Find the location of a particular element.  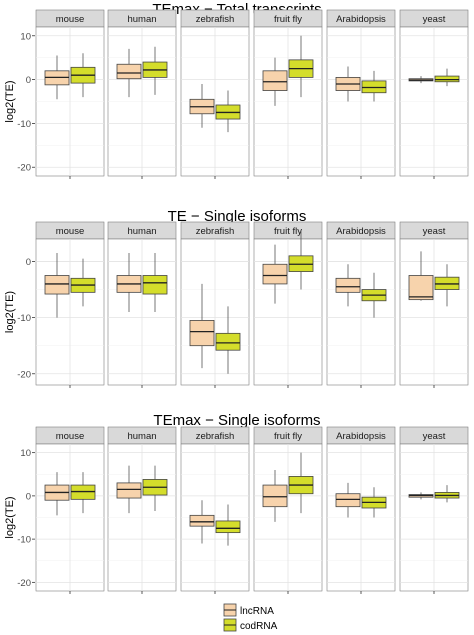

legend-label: codRNA is located at coordinates (259, 626).